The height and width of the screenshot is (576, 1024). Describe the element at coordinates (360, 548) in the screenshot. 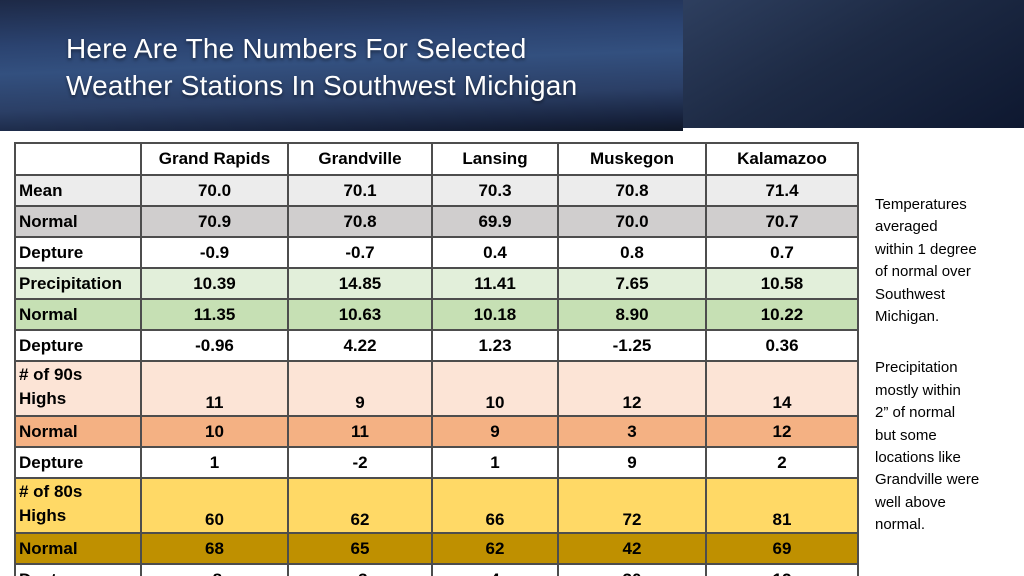

I see `cell-value: 65` at that location.